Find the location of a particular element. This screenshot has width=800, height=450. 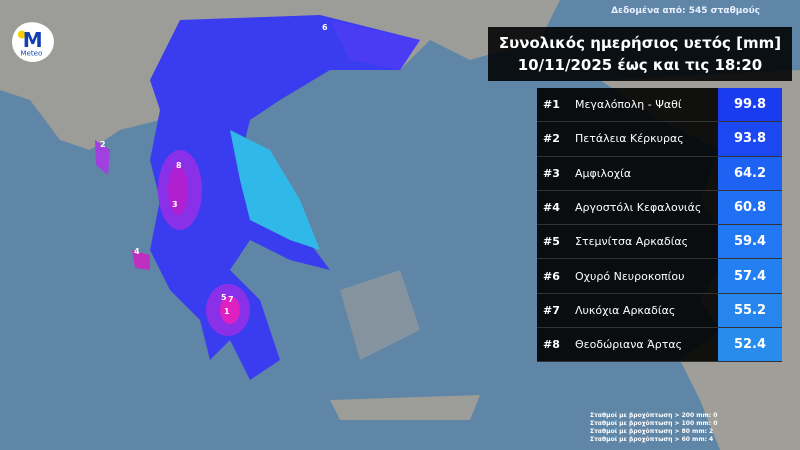

station-name: Αμφιλοχία is located at coordinates (603, 173).